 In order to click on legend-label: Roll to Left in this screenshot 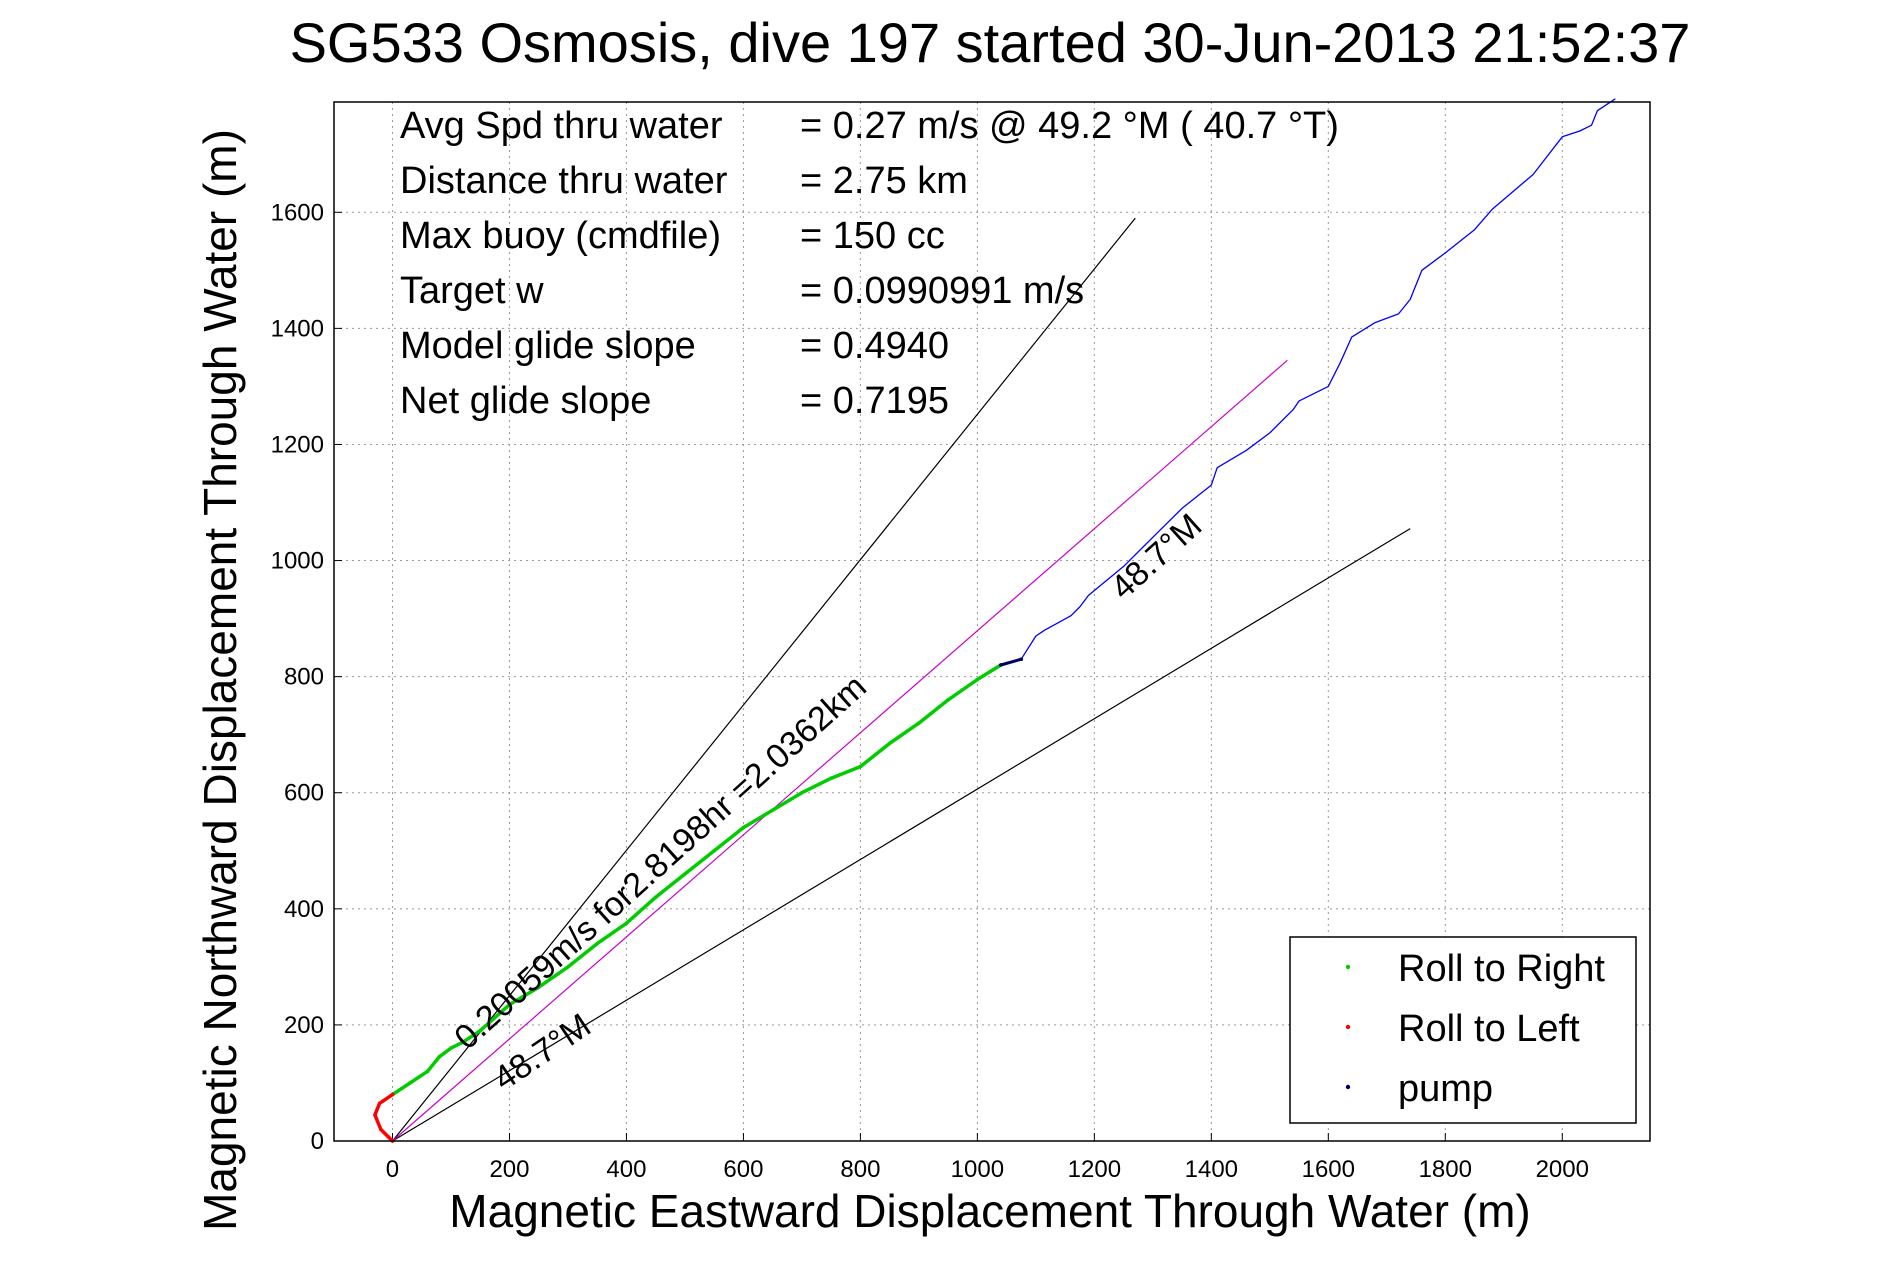, I will do `click(1489, 1029)`.